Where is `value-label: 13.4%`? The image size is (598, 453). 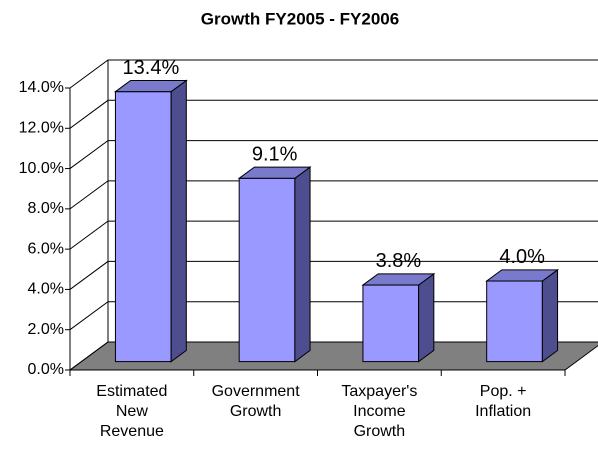 value-label: 13.4% is located at coordinates (151, 68).